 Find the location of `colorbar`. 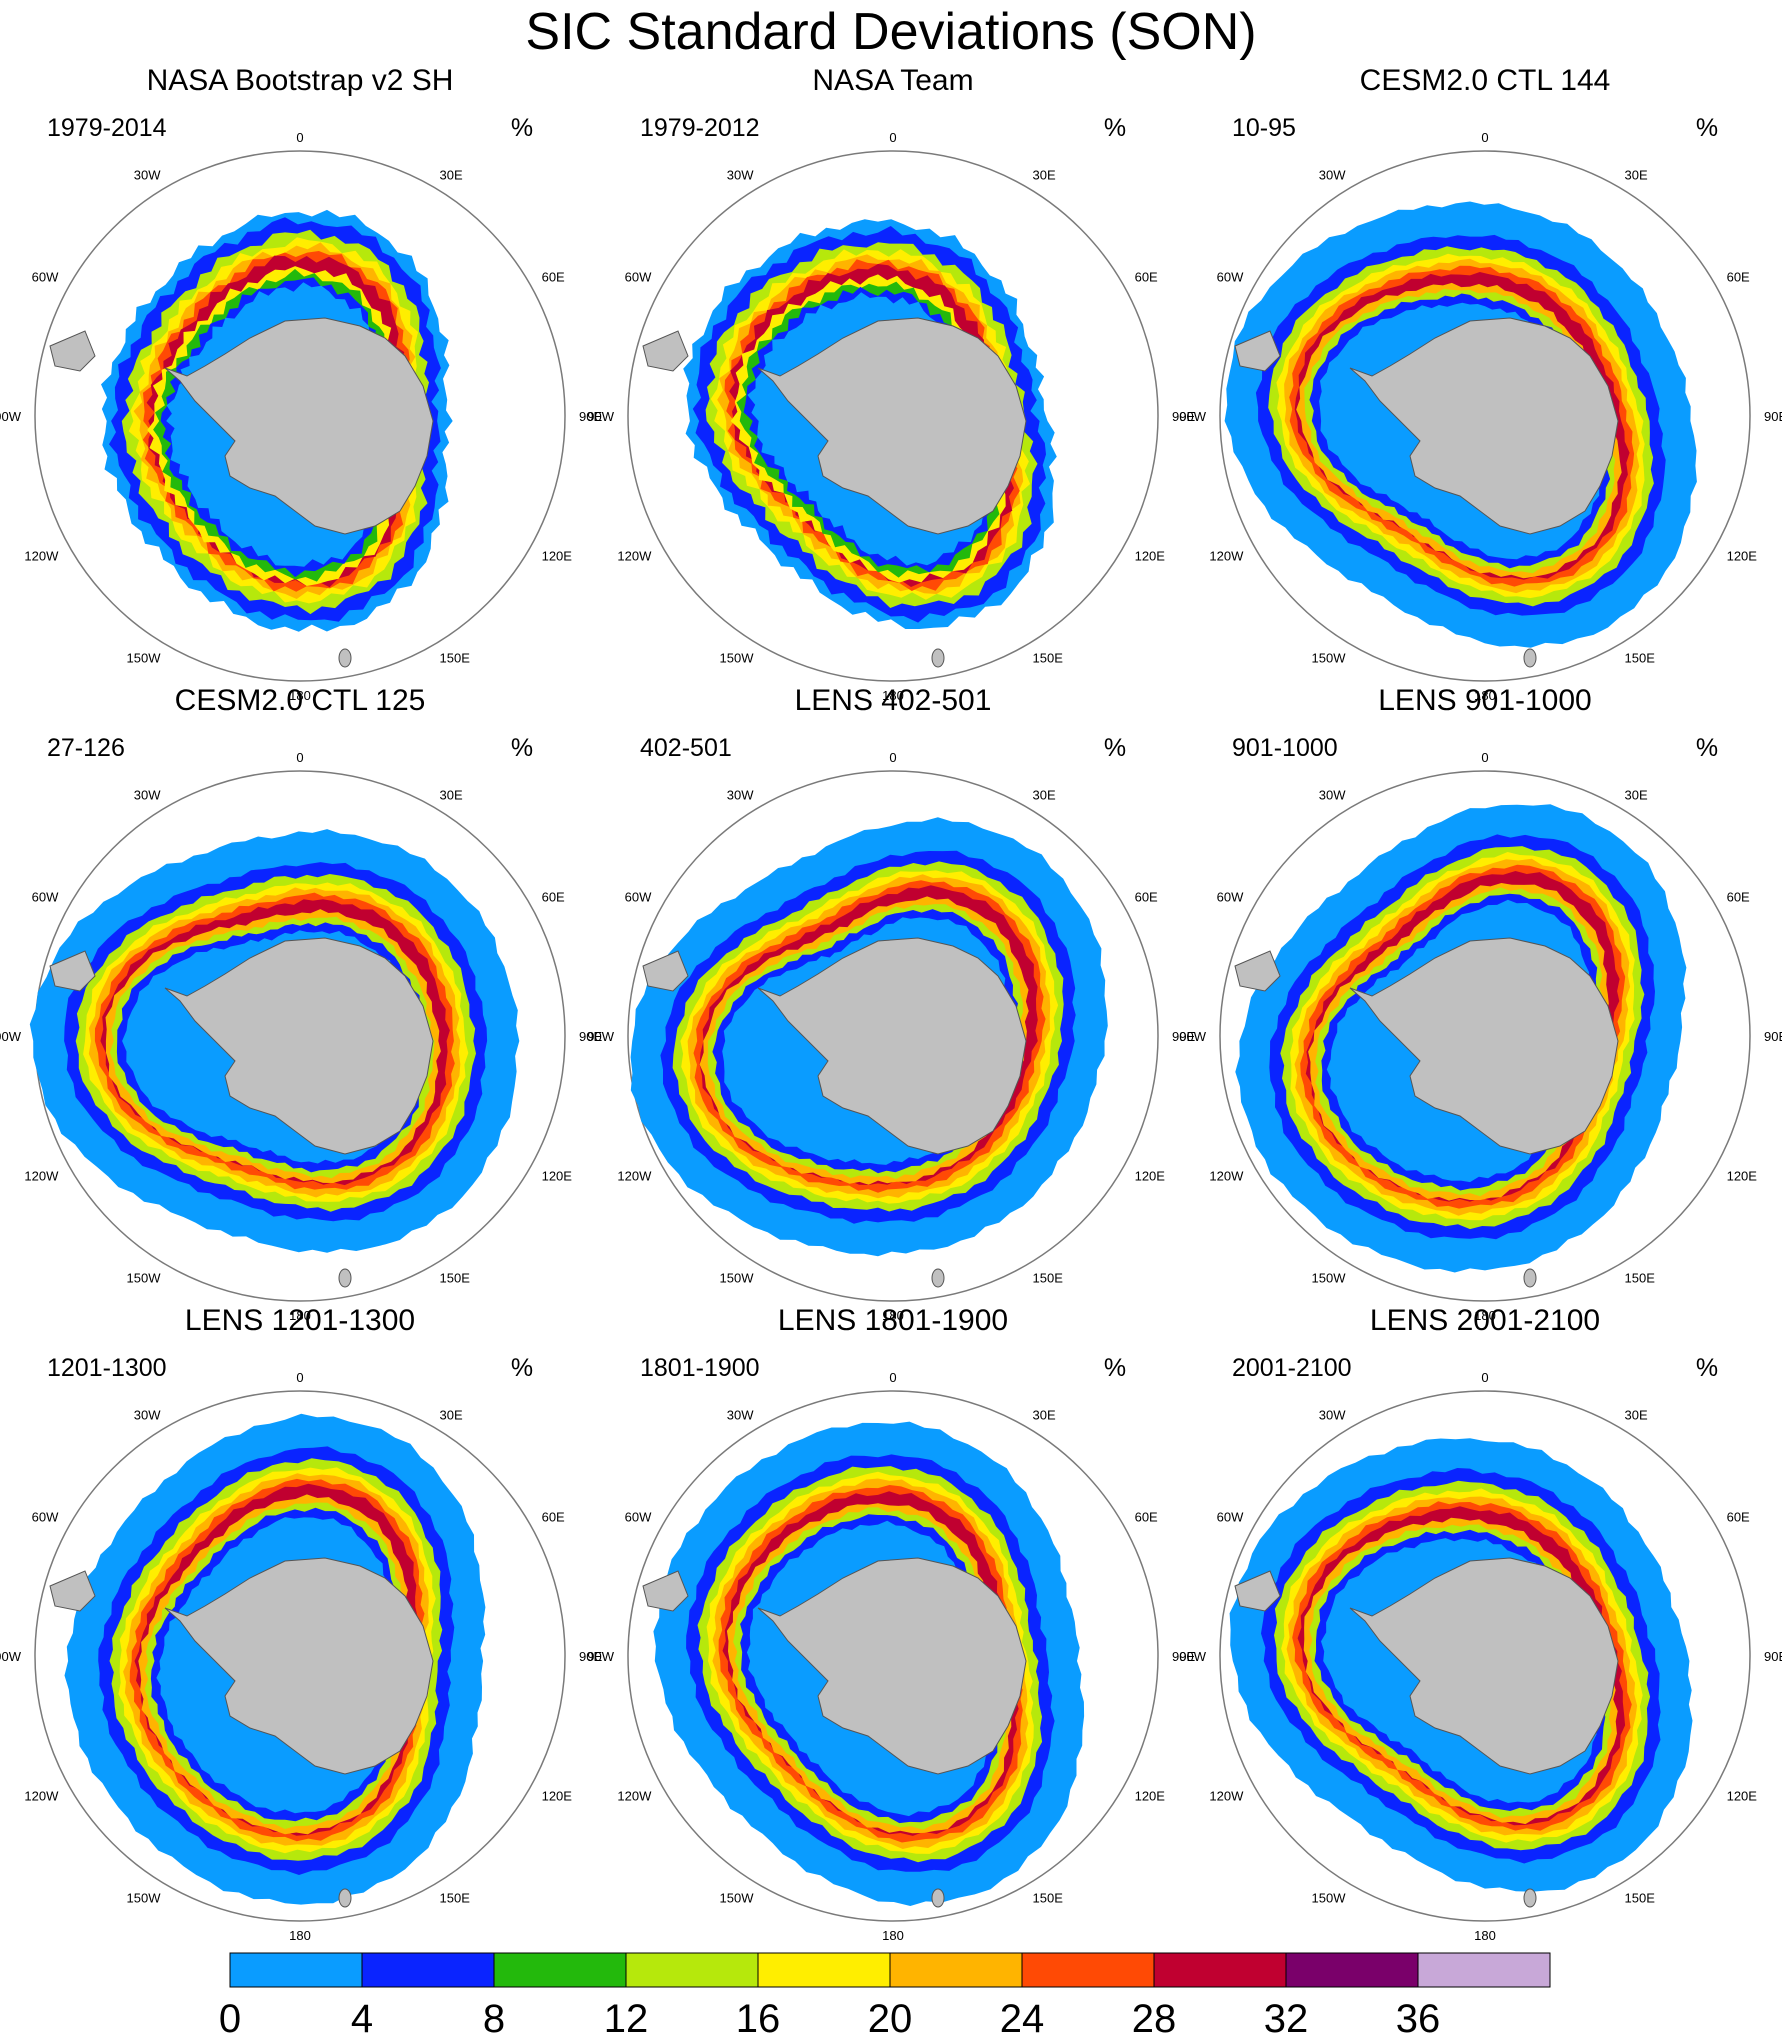

colorbar is located at coordinates (890, 1970).